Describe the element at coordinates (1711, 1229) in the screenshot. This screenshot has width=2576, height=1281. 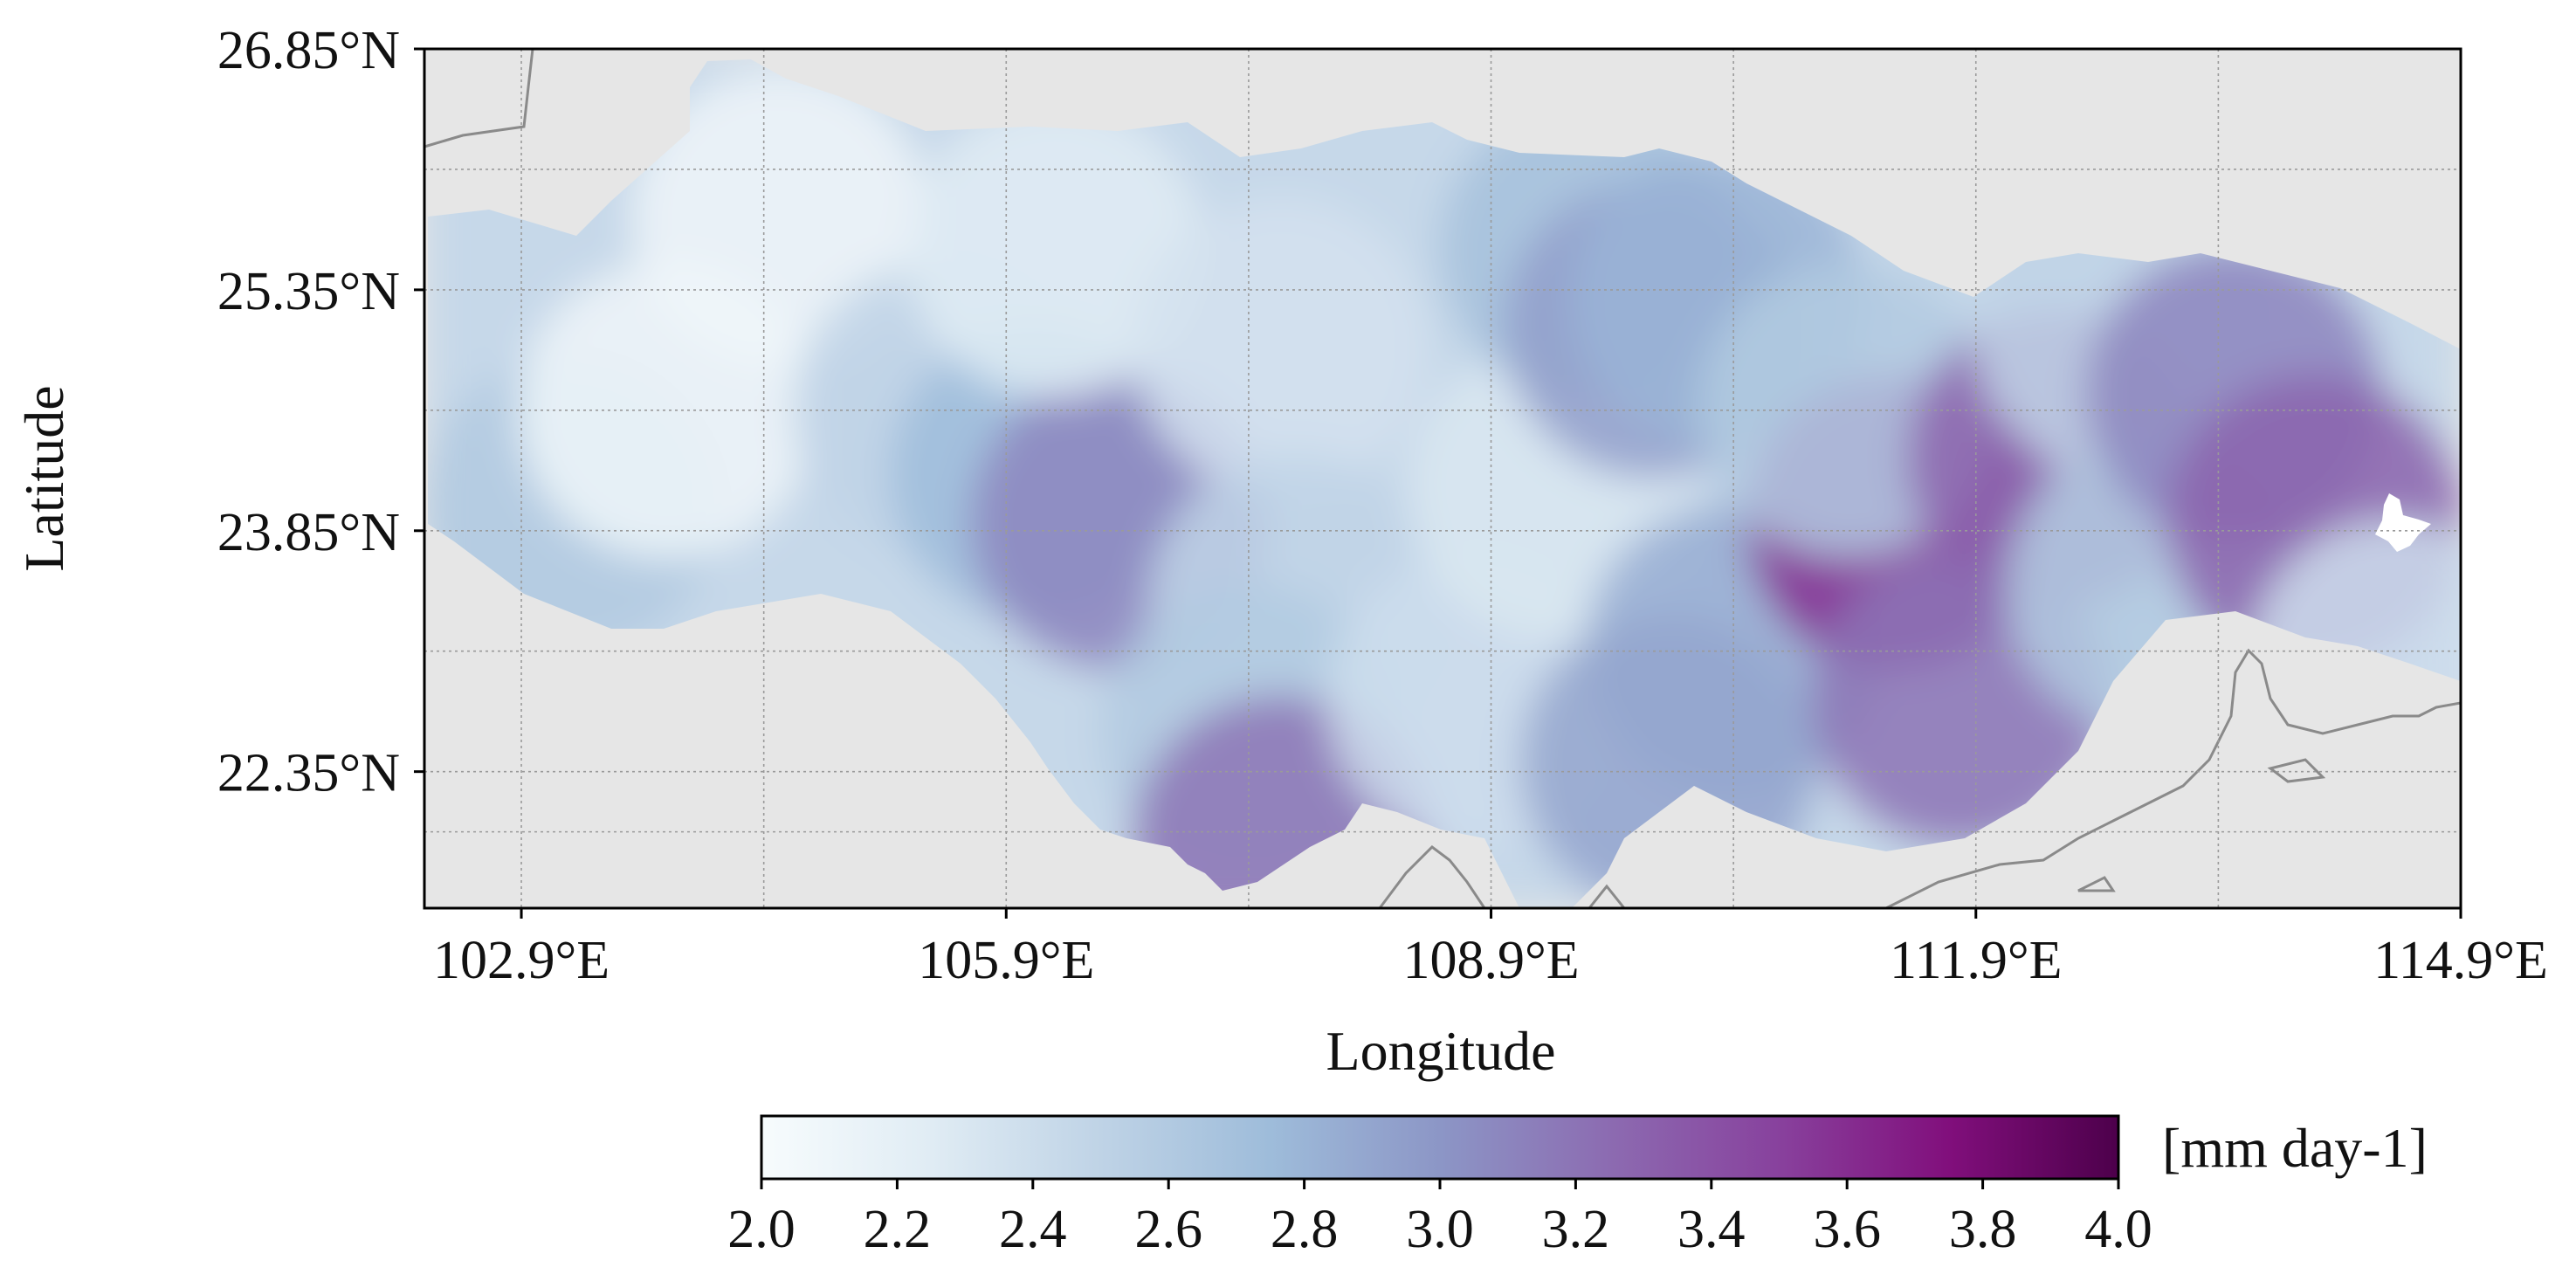
I see `colorbar-tick-label-7: 3.4` at that location.